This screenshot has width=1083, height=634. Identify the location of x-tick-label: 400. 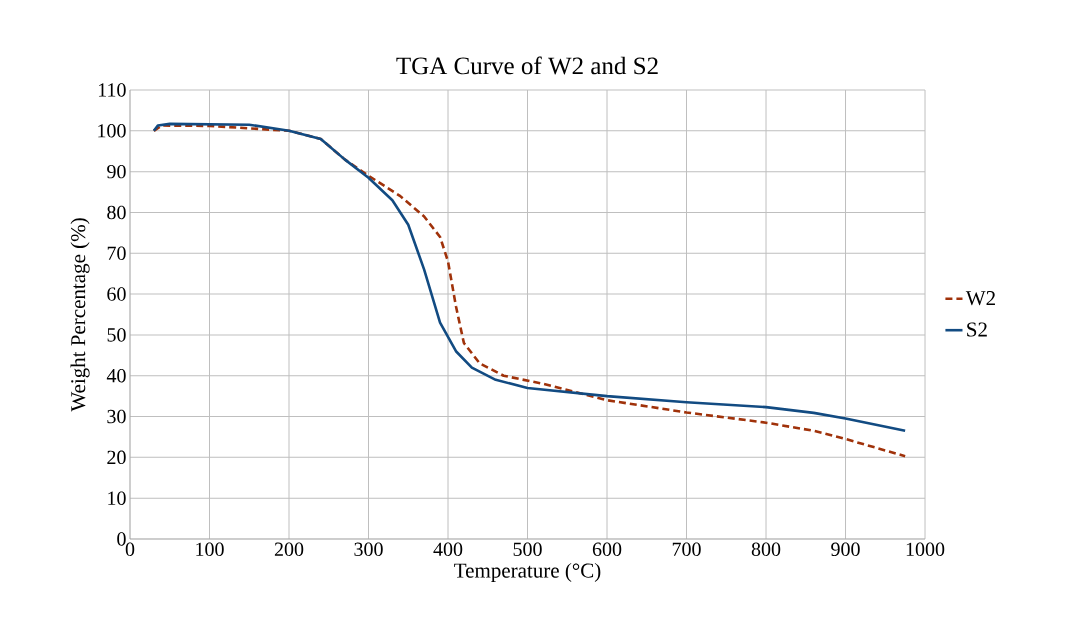
(448, 549).